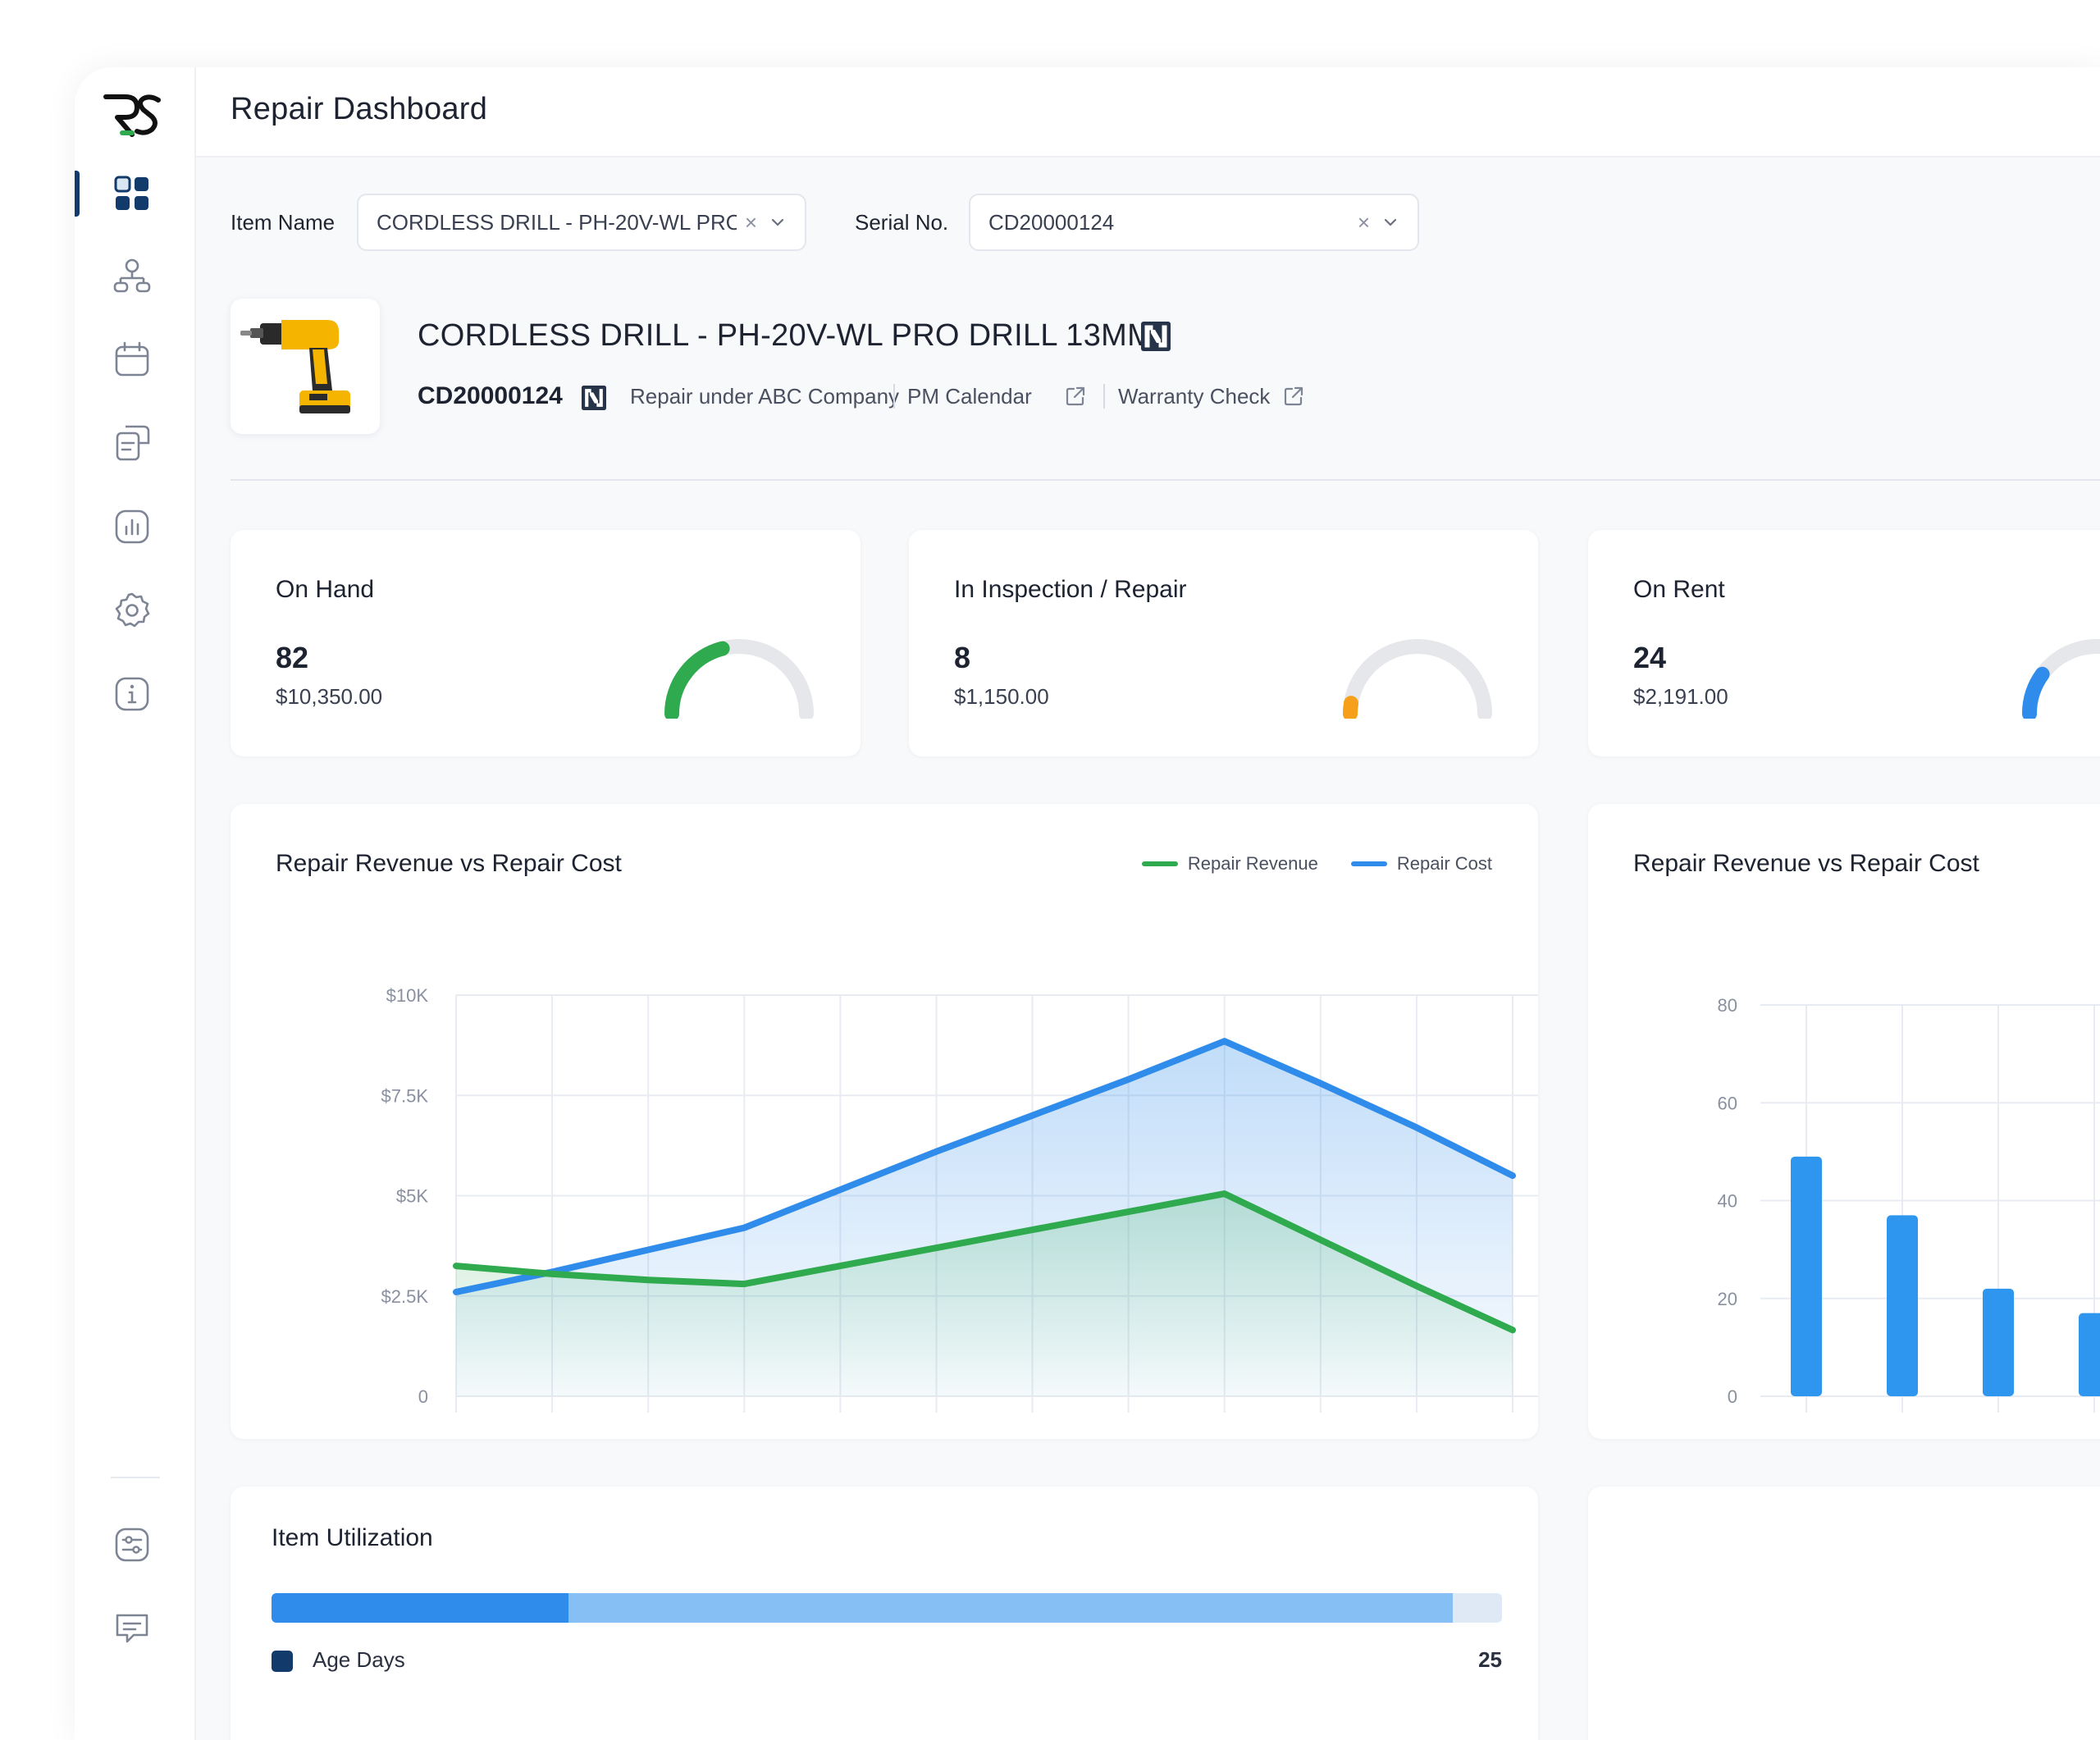 The height and width of the screenshot is (1740, 2100). I want to click on empty-card, so click(1844, 1614).